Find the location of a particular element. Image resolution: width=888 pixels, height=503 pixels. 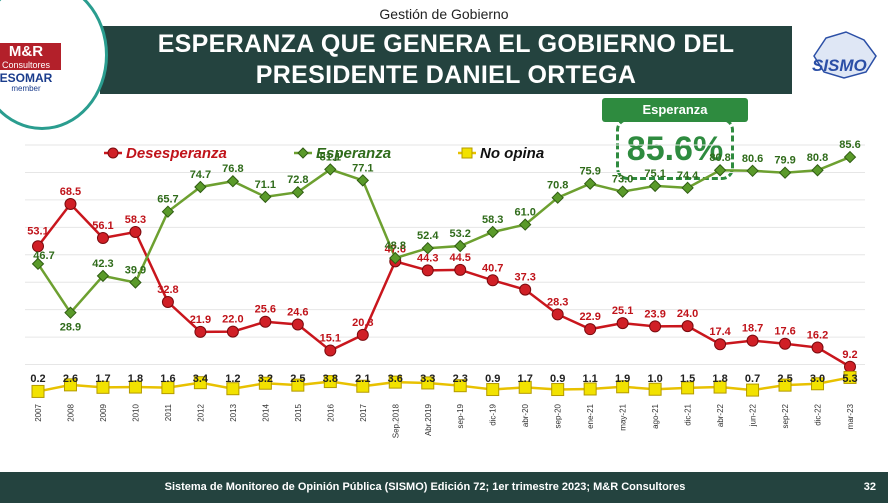

x-tick-label: 2009 is located at coordinates (103, 412).